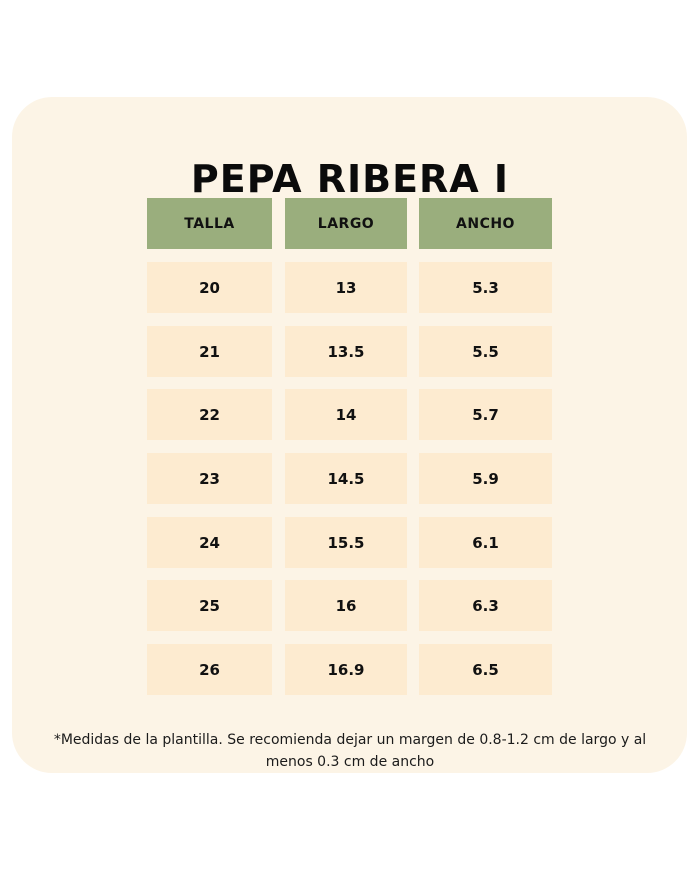 The image size is (700, 869). What do you see at coordinates (346, 414) in the screenshot?
I see `largo-cell: 14` at bounding box center [346, 414].